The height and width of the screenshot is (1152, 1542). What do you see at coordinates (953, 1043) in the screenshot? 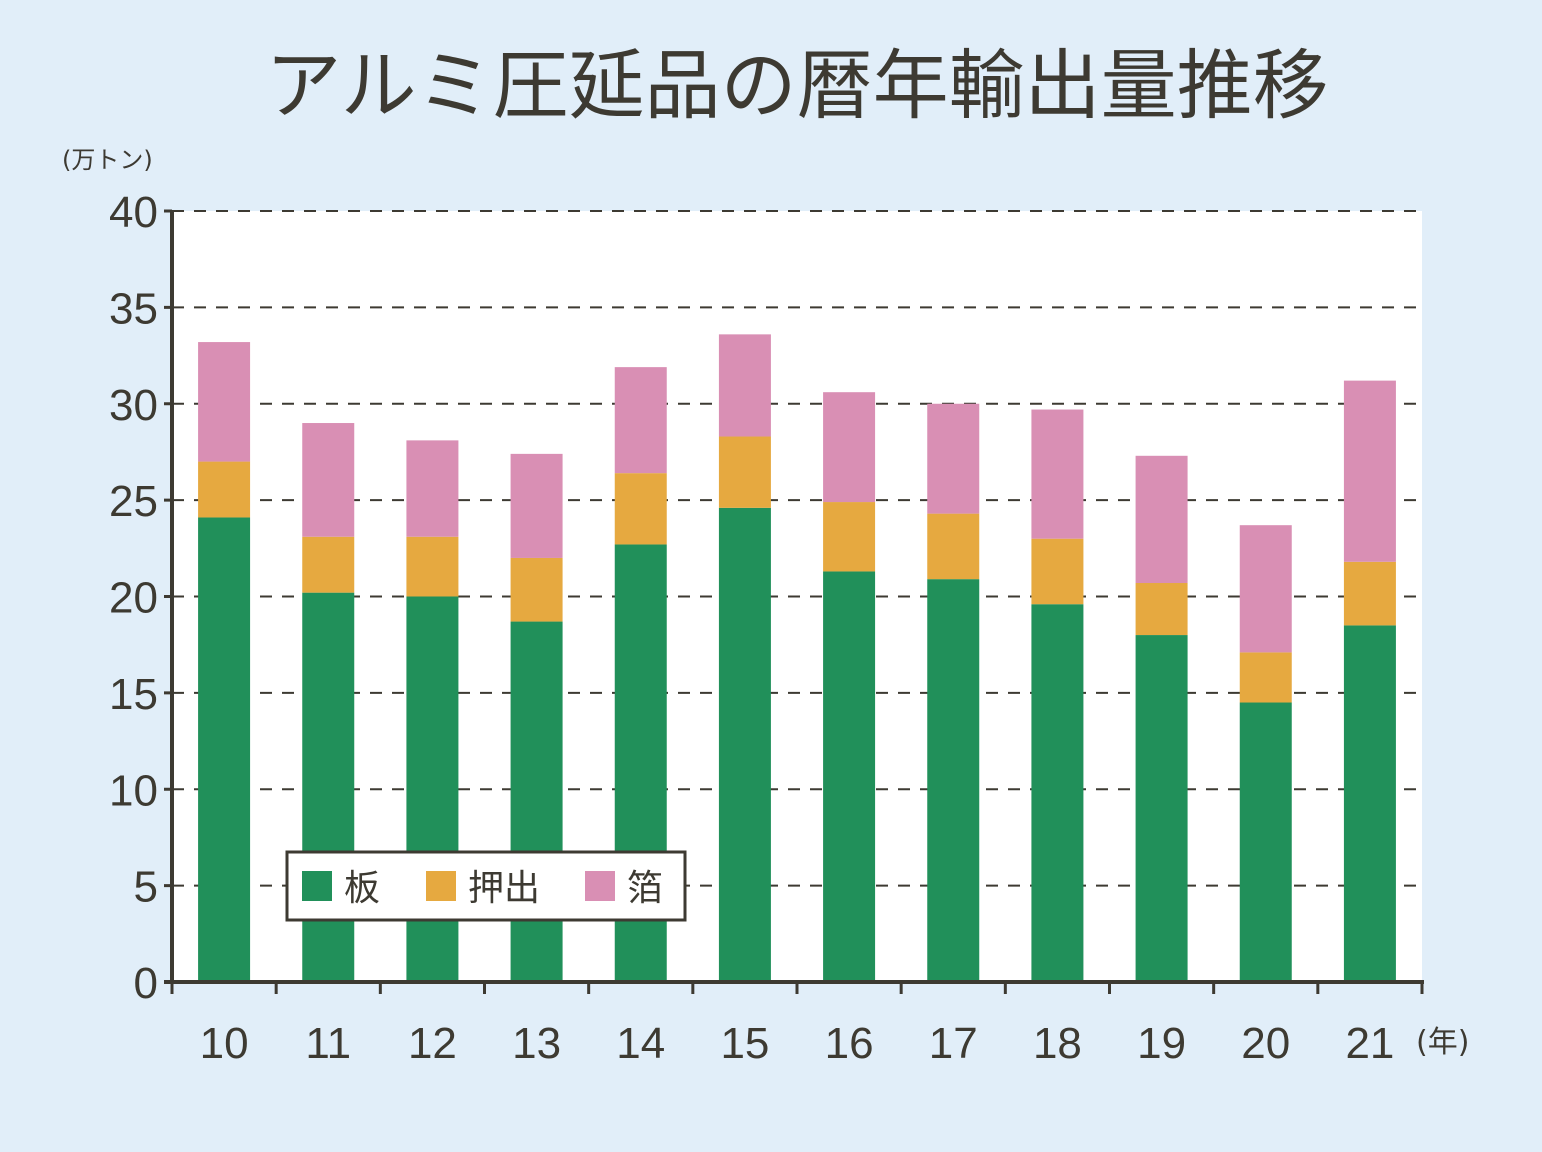
I see `x-tick-label: 17` at bounding box center [953, 1043].